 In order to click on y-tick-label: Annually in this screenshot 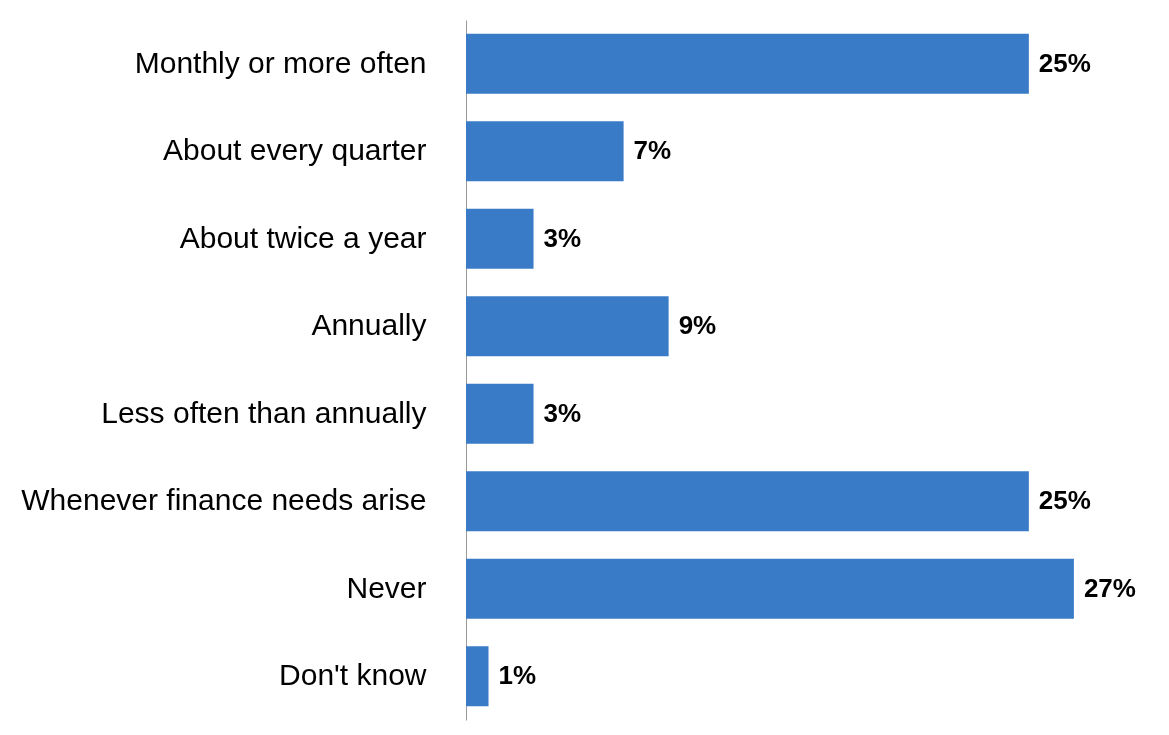, I will do `click(369, 325)`.